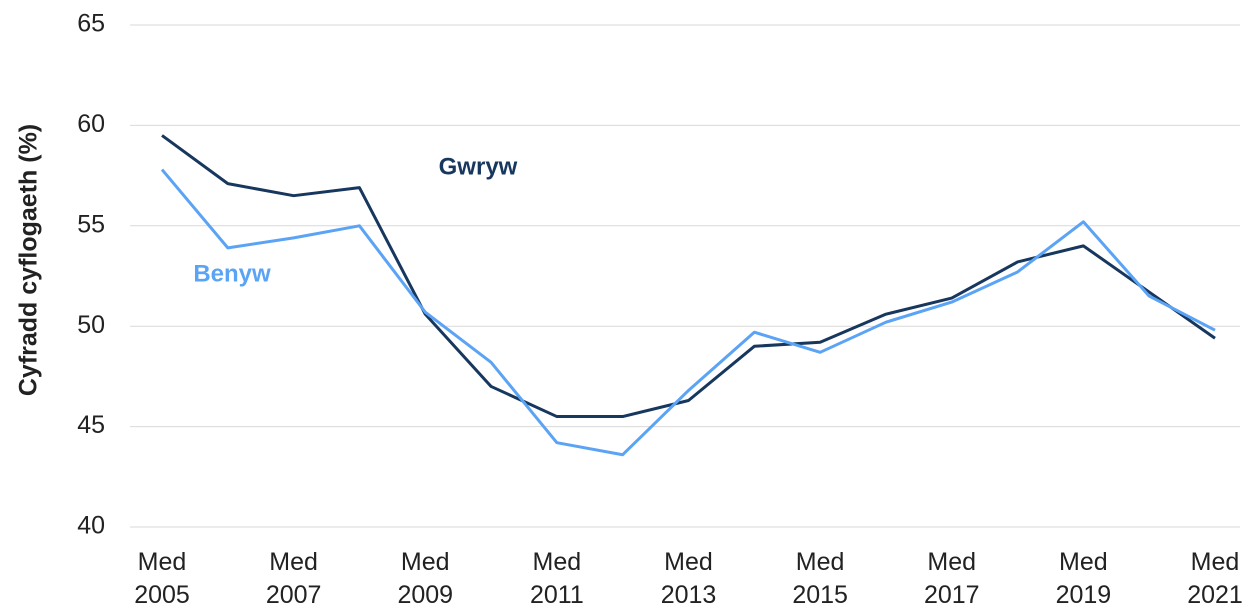 The image size is (1256, 615). I want to click on x-tick-label: Med 2007, so click(293, 578).